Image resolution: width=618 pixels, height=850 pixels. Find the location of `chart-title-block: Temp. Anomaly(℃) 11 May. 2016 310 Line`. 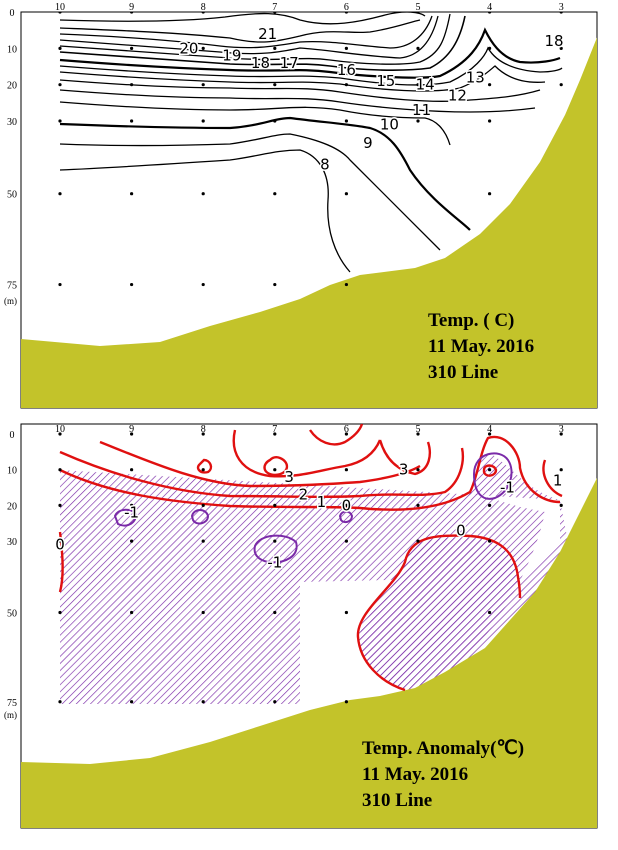

chart-title-block: Temp. Anomaly(℃) 11 May. 2016 310 Line is located at coordinates (443, 774).